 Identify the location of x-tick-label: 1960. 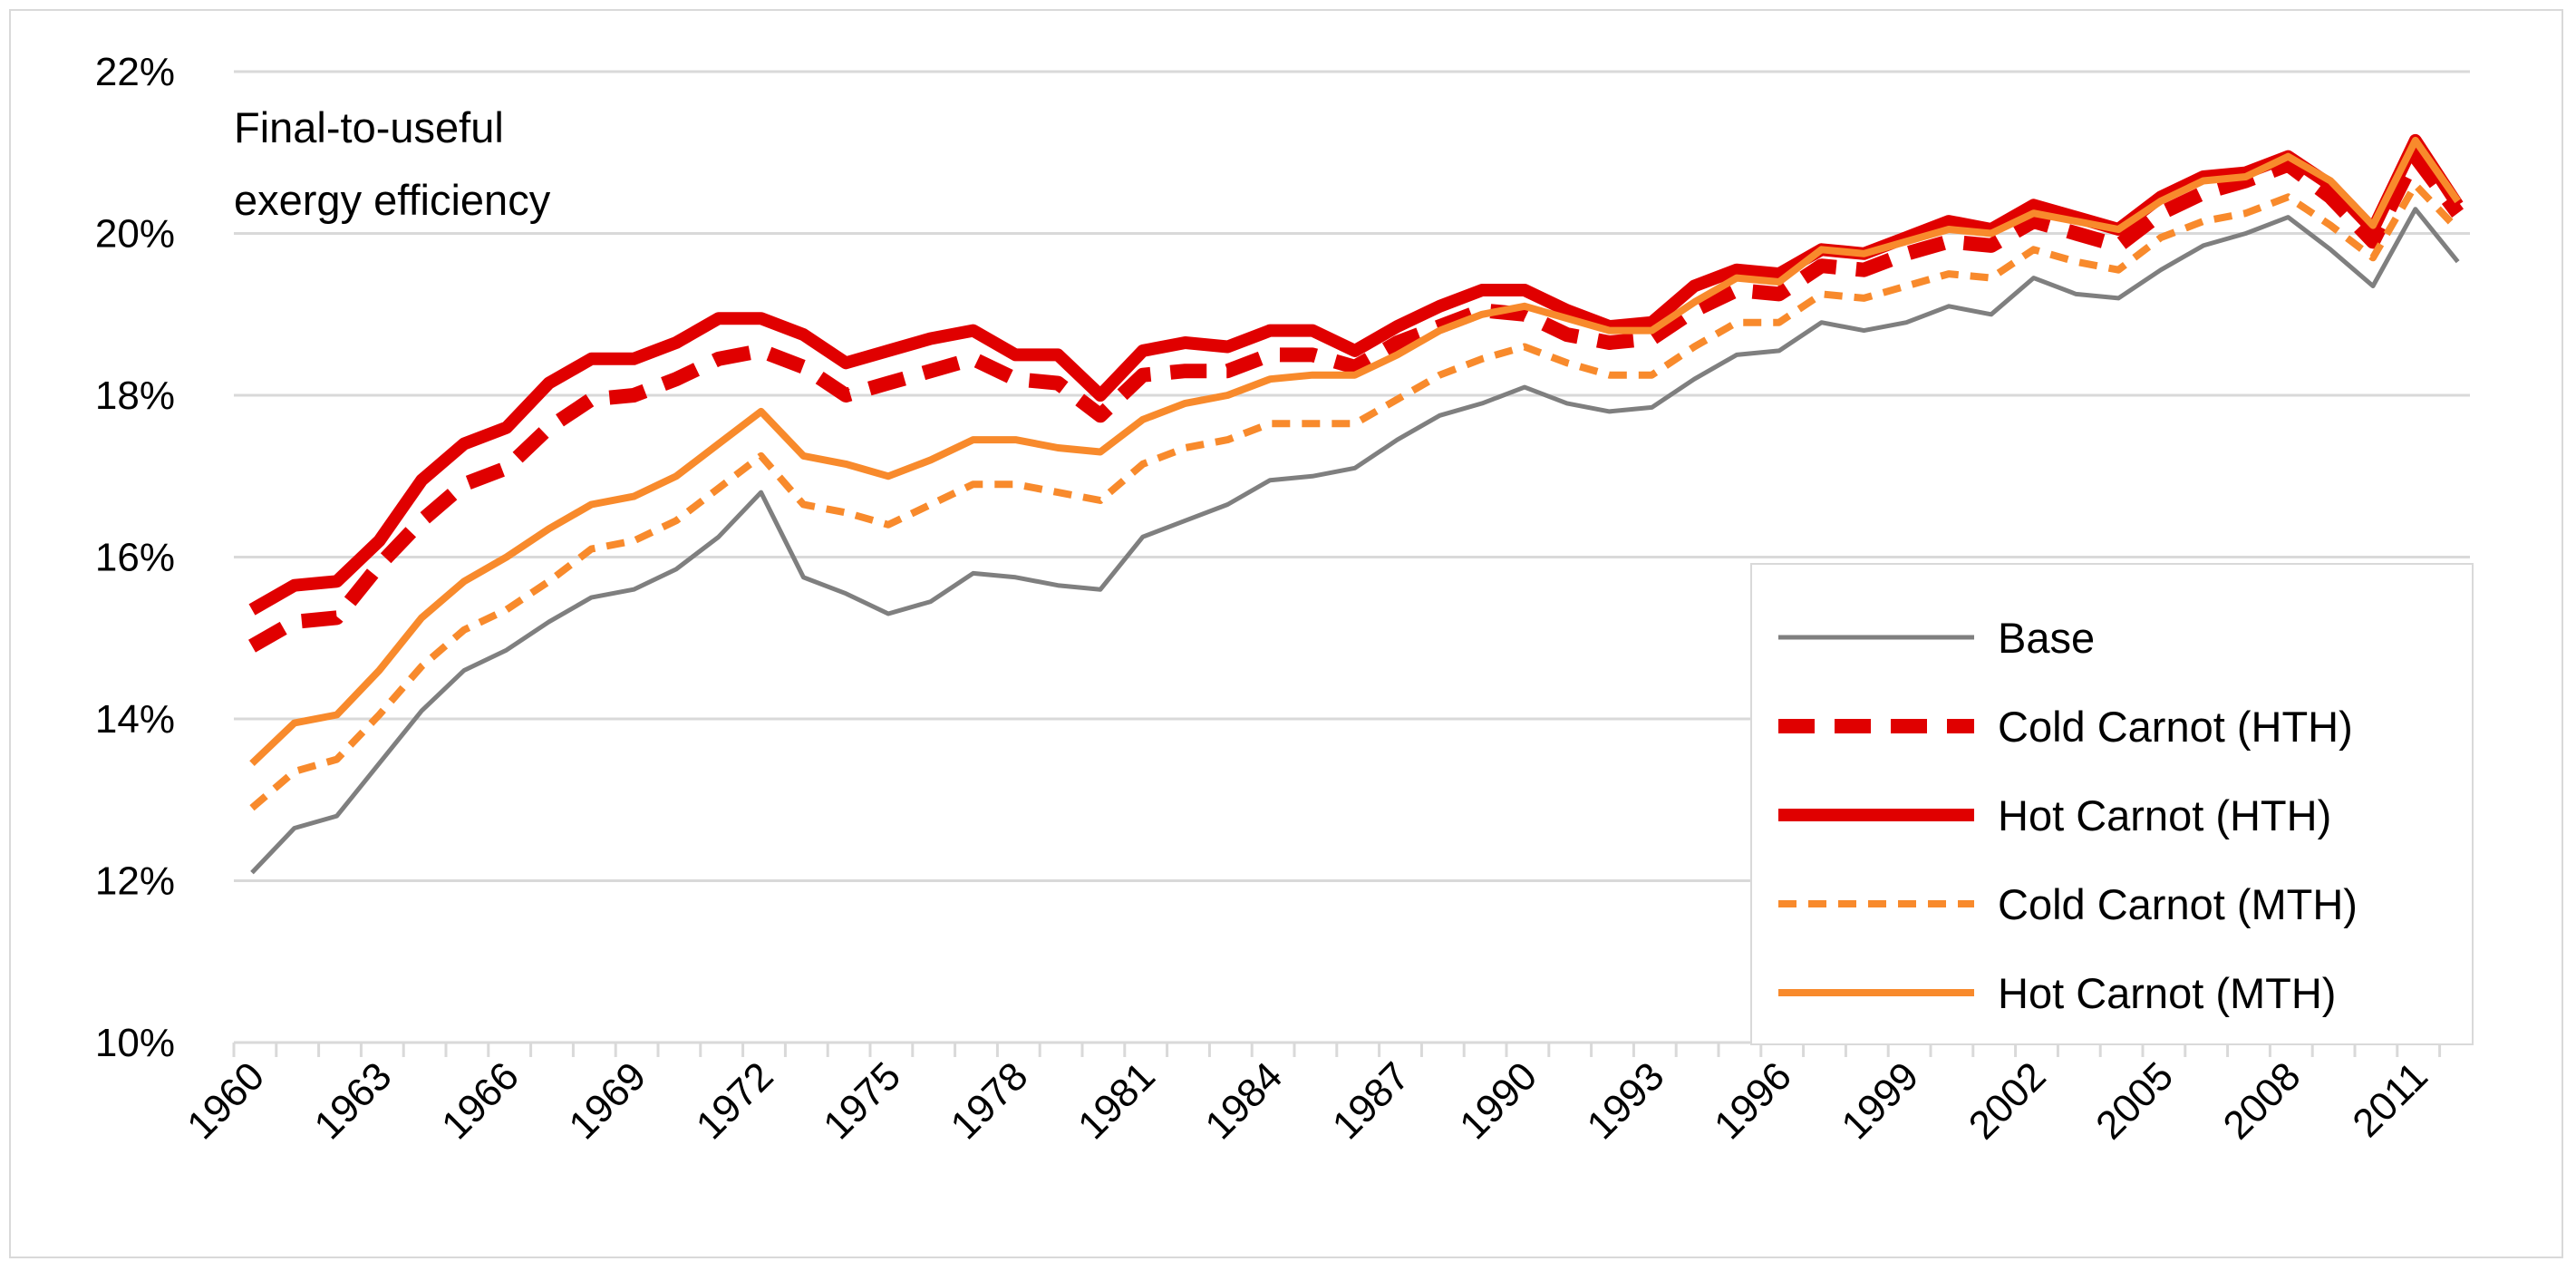
(226, 1100).